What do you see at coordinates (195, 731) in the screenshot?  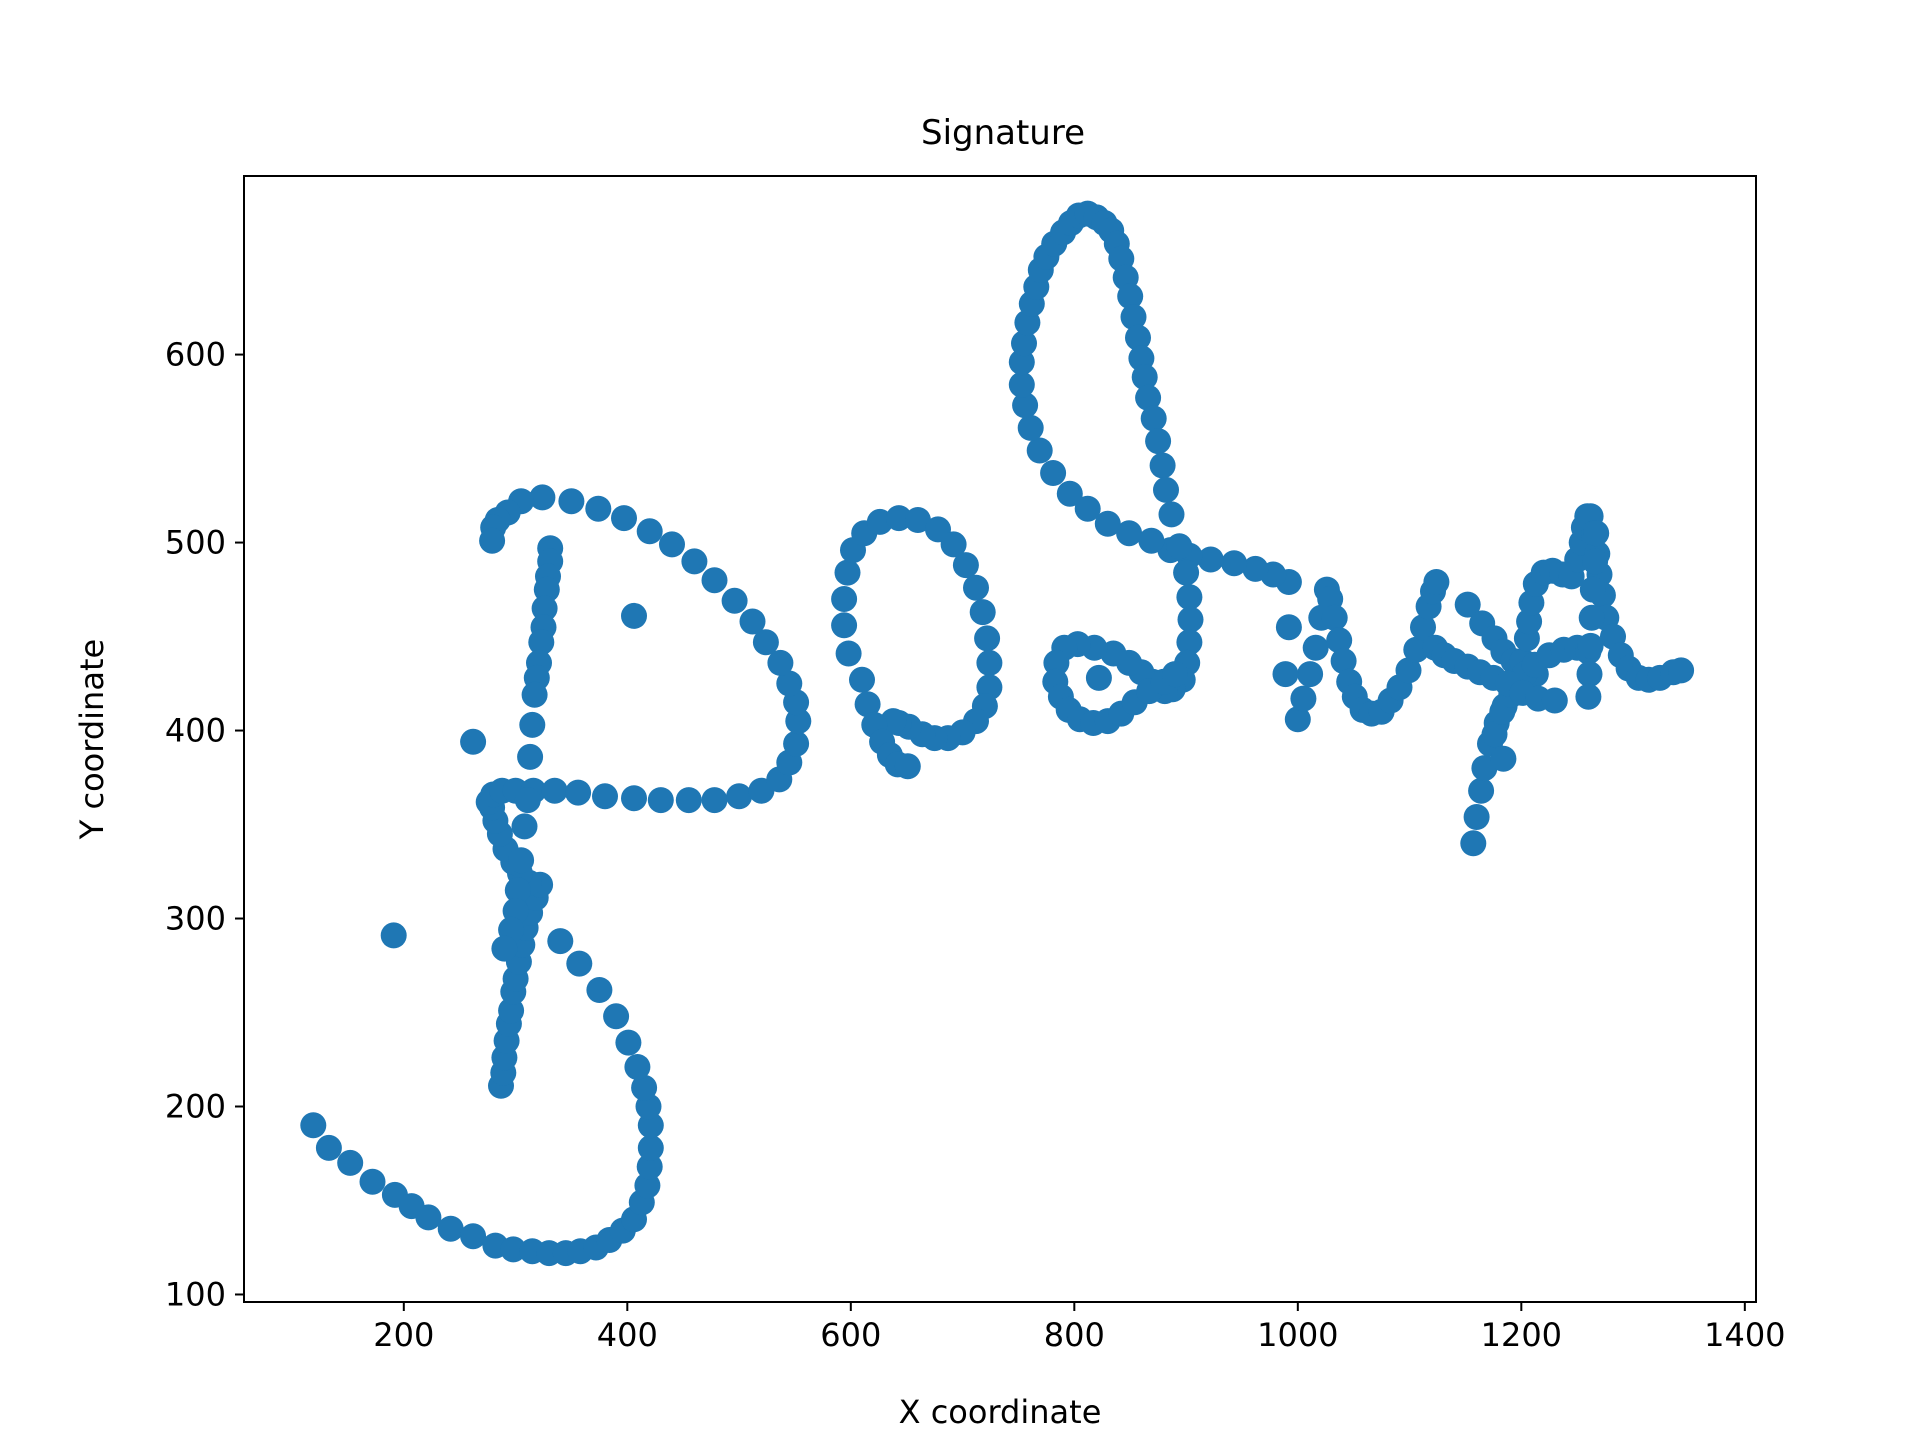 I see `y-tick-label: 400` at bounding box center [195, 731].